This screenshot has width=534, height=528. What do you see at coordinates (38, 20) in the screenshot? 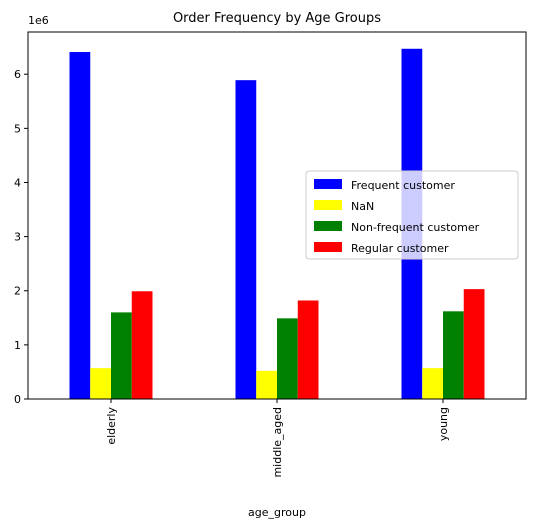
I see `y-axis-scale-label: 1e6` at bounding box center [38, 20].